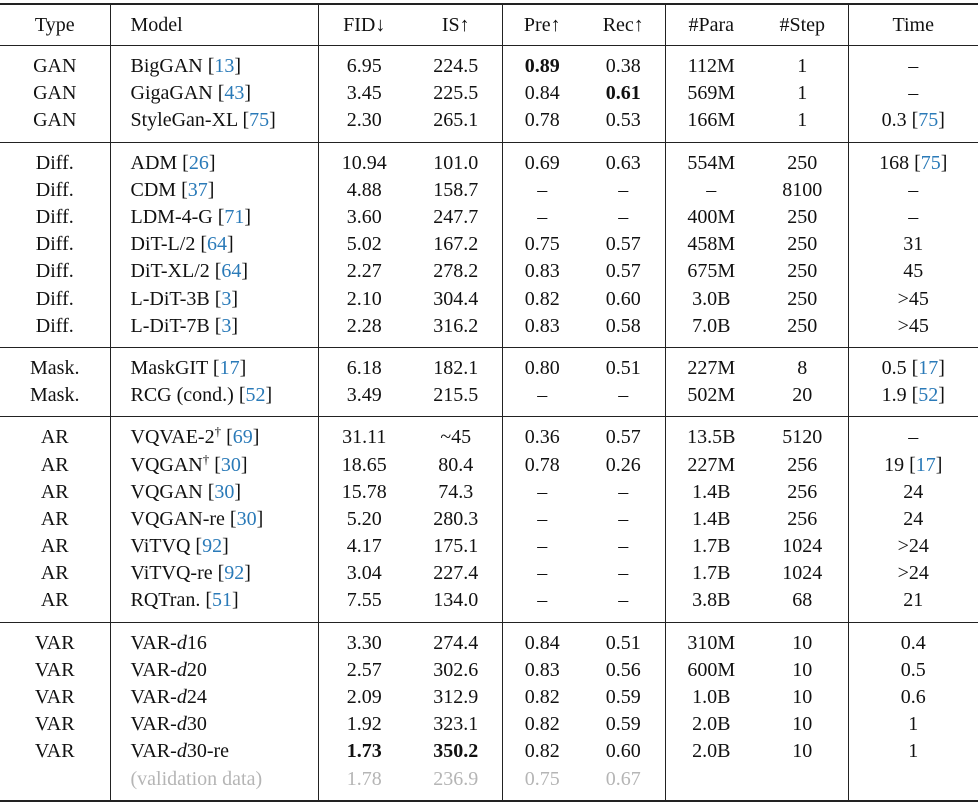 Image resolution: width=978 pixels, height=802 pixels. Describe the element at coordinates (177, 573) in the screenshot. I see `cell-text: ViTVQ-re [` at that location.